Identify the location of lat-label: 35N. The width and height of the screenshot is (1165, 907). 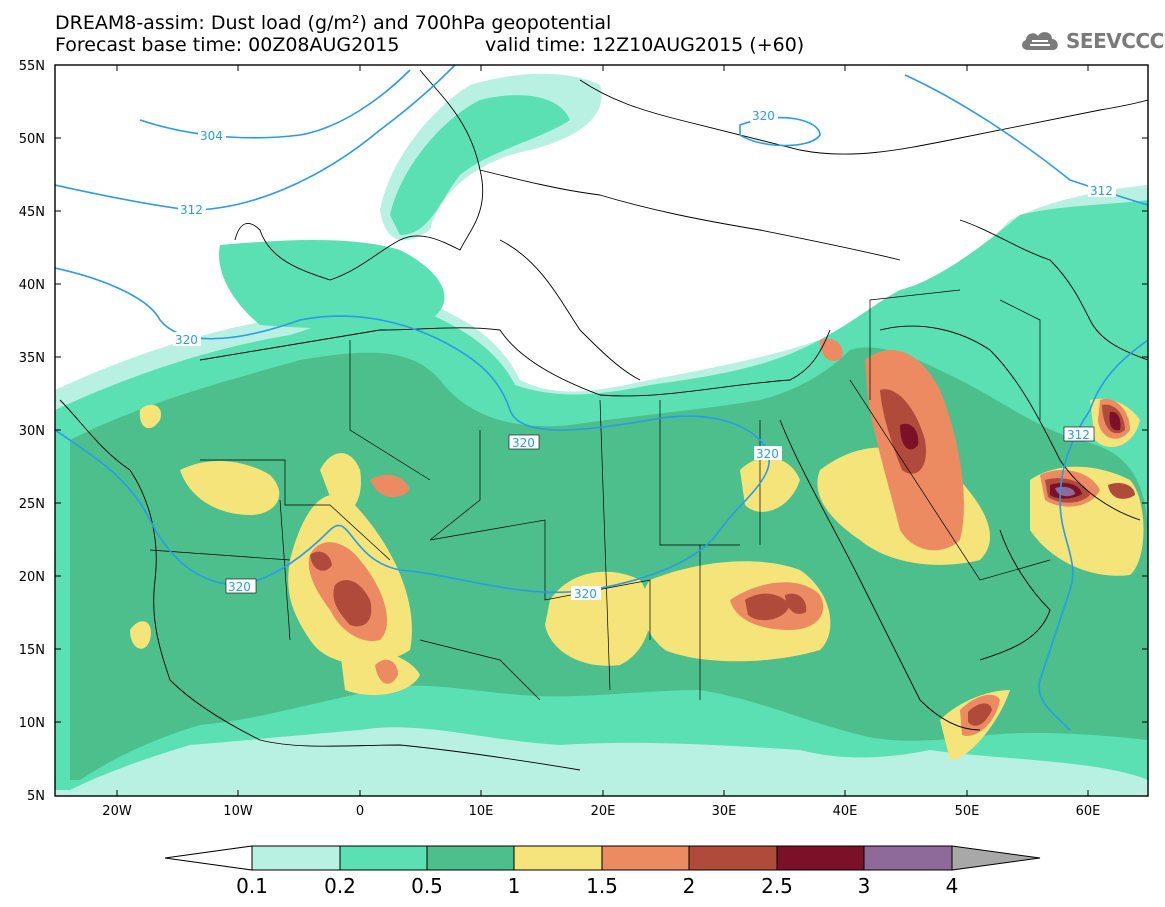
(32, 358).